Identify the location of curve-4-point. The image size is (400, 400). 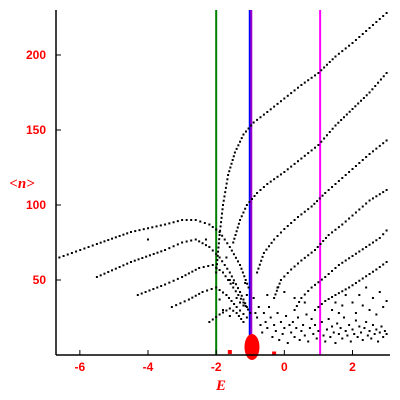
(243, 322).